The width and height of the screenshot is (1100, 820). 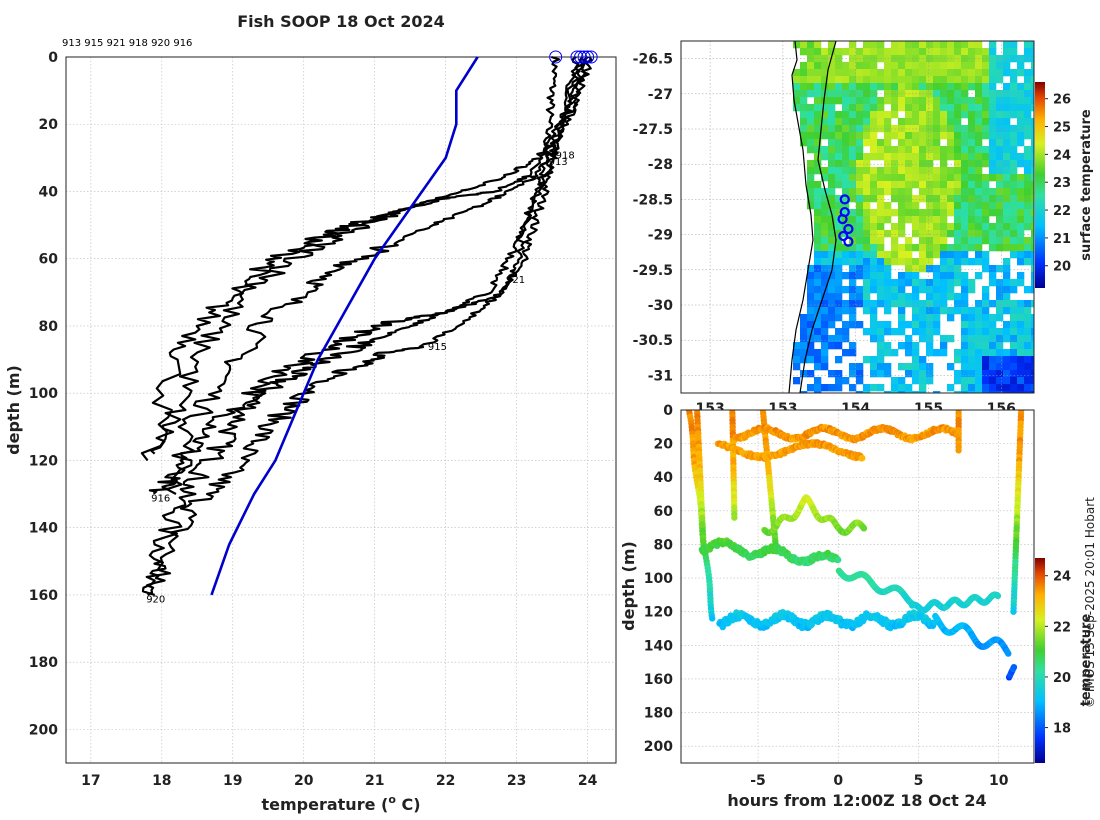 What do you see at coordinates (660, 376) in the screenshot?
I see `map-lat-tick-label: -31` at bounding box center [660, 376].